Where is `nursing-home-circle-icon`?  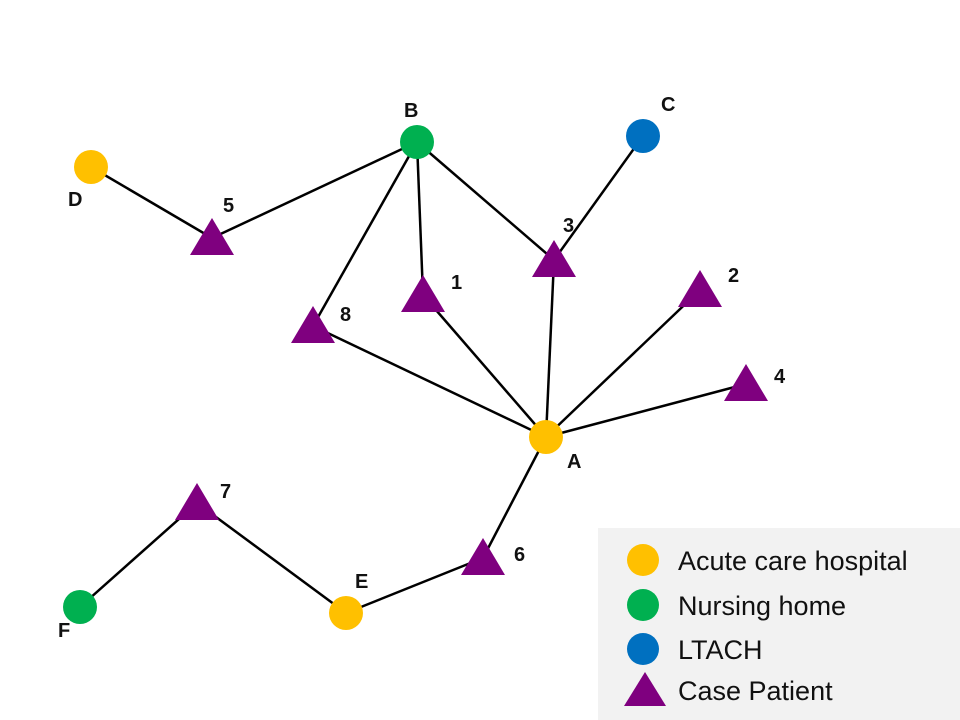 nursing-home-circle-icon is located at coordinates (643, 605).